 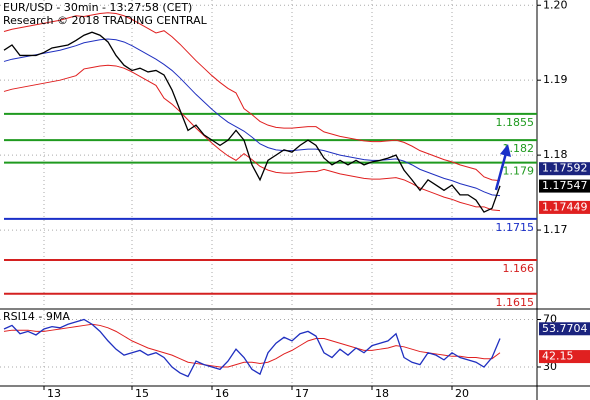 What do you see at coordinates (382, 393) in the screenshot?
I see `x-tick-label: 18` at bounding box center [382, 393].